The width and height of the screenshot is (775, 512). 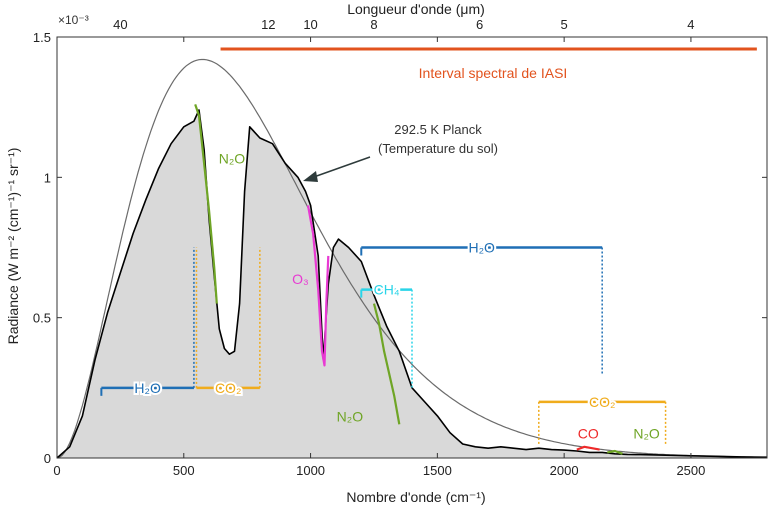 What do you see at coordinates (437, 470) in the screenshot?
I see `x-tick-label: 1500` at bounding box center [437, 470].